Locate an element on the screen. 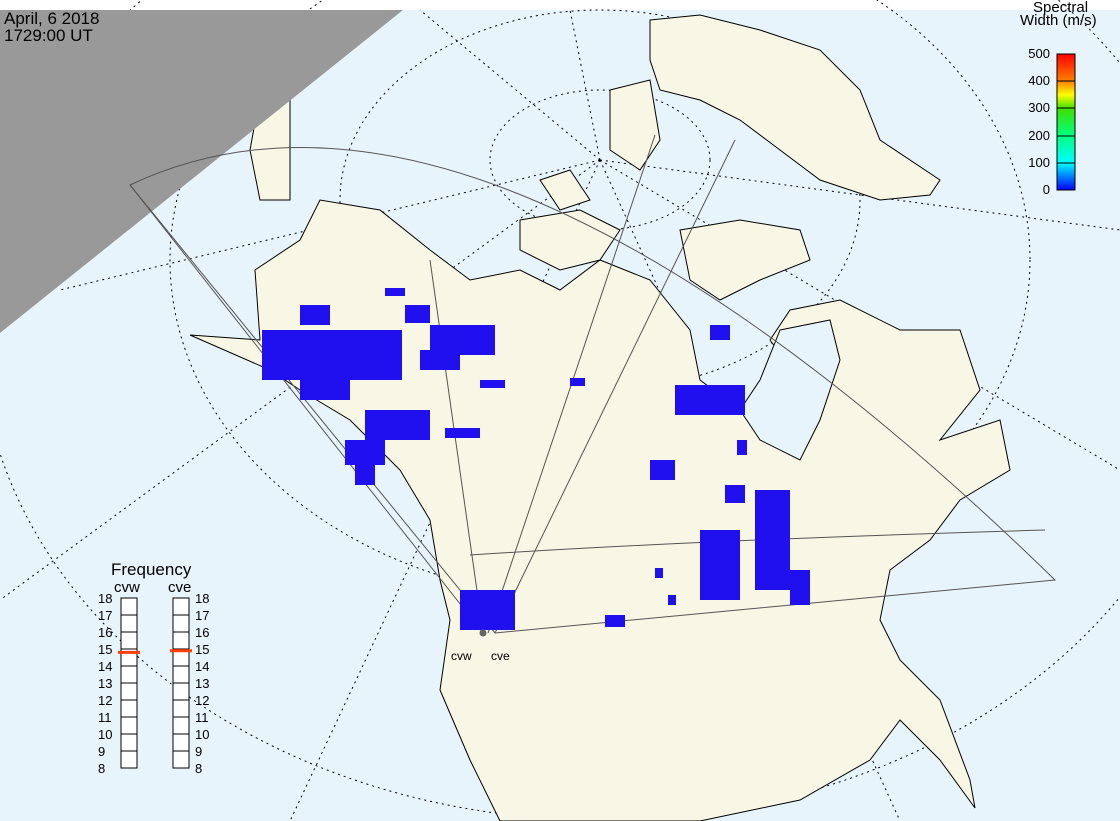 The image size is (1120, 821). time-label: 1729:00 UT is located at coordinates (48, 35).